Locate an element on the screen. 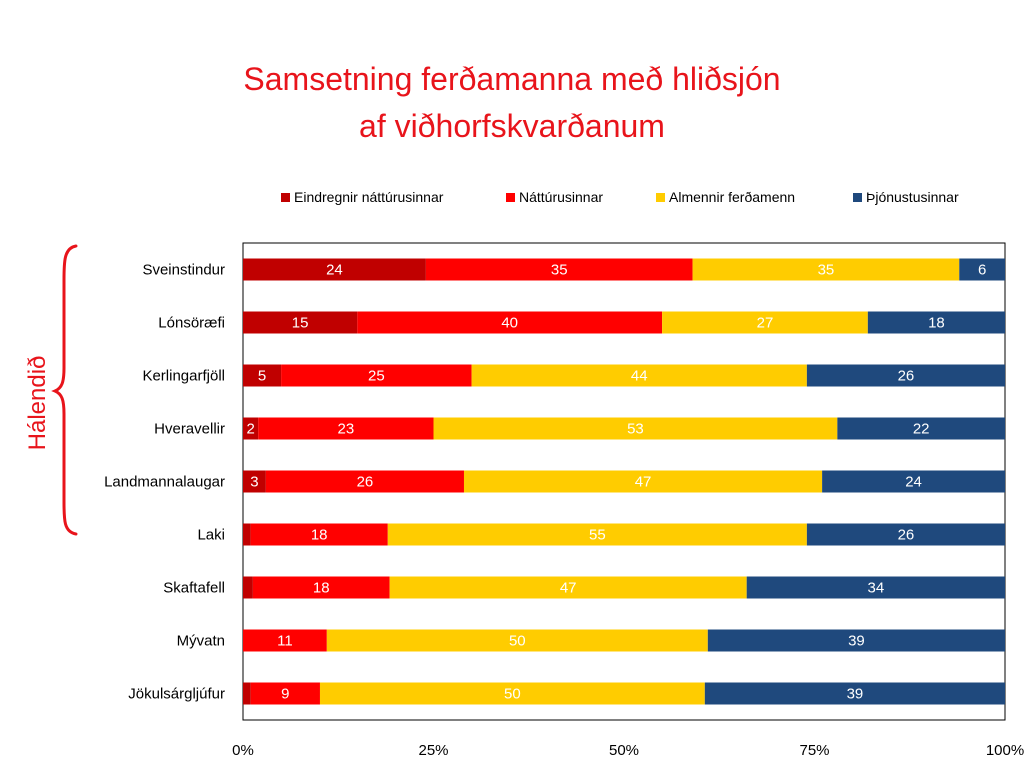 The width and height of the screenshot is (1024, 768). data-label: 2 is located at coordinates (250, 429).